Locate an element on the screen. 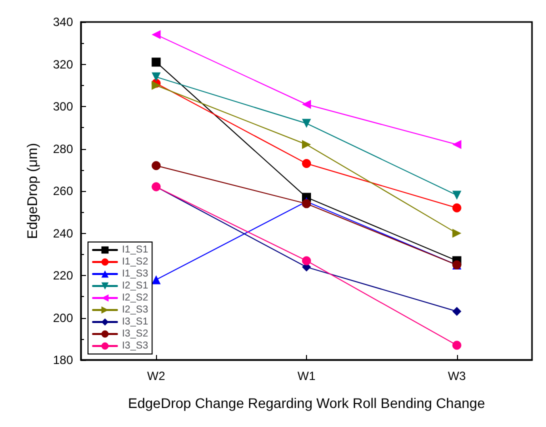 Image resolution: width=546 pixels, height=427 pixels. legend-label: I1_S3 is located at coordinates (135, 274).